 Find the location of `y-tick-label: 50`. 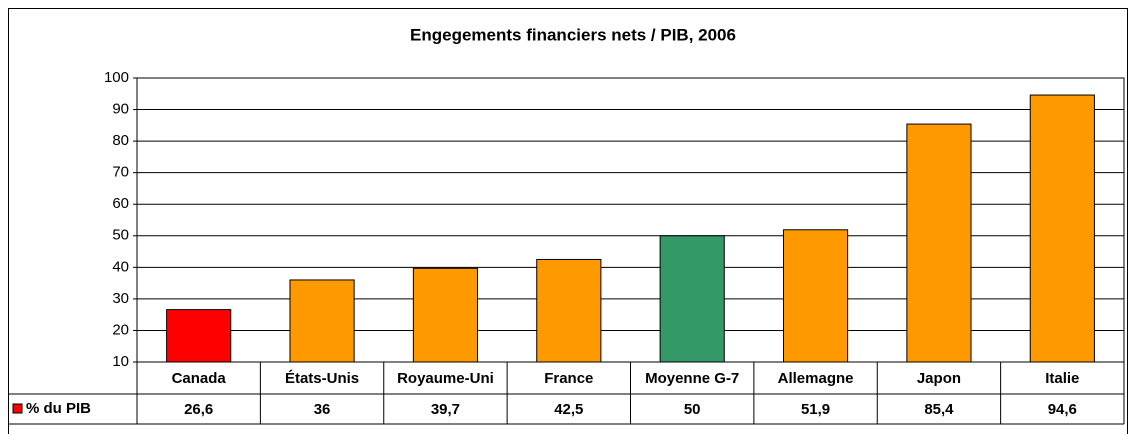

y-tick-label: 50 is located at coordinates (120, 235).